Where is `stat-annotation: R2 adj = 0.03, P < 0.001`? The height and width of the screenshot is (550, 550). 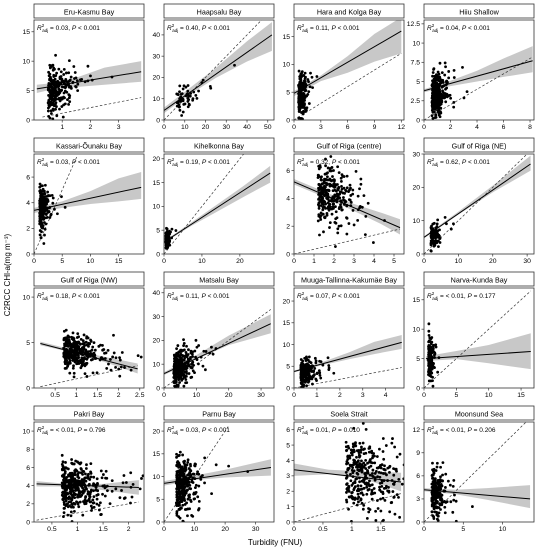 stat-annotation: R2 adj = 0.03, P < 0.001 is located at coordinates (68, 162).